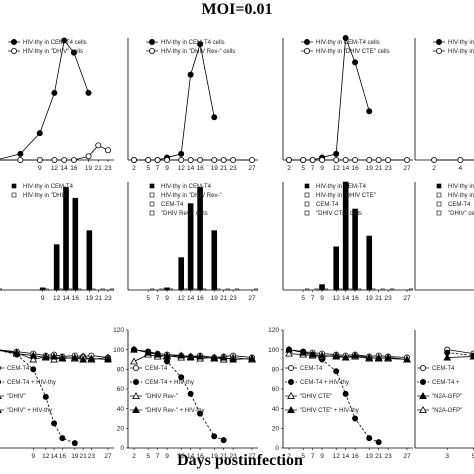  I want to click on legend-item-1: HIV-thy in "DHIV Rev-" cells, so click(190, 51).